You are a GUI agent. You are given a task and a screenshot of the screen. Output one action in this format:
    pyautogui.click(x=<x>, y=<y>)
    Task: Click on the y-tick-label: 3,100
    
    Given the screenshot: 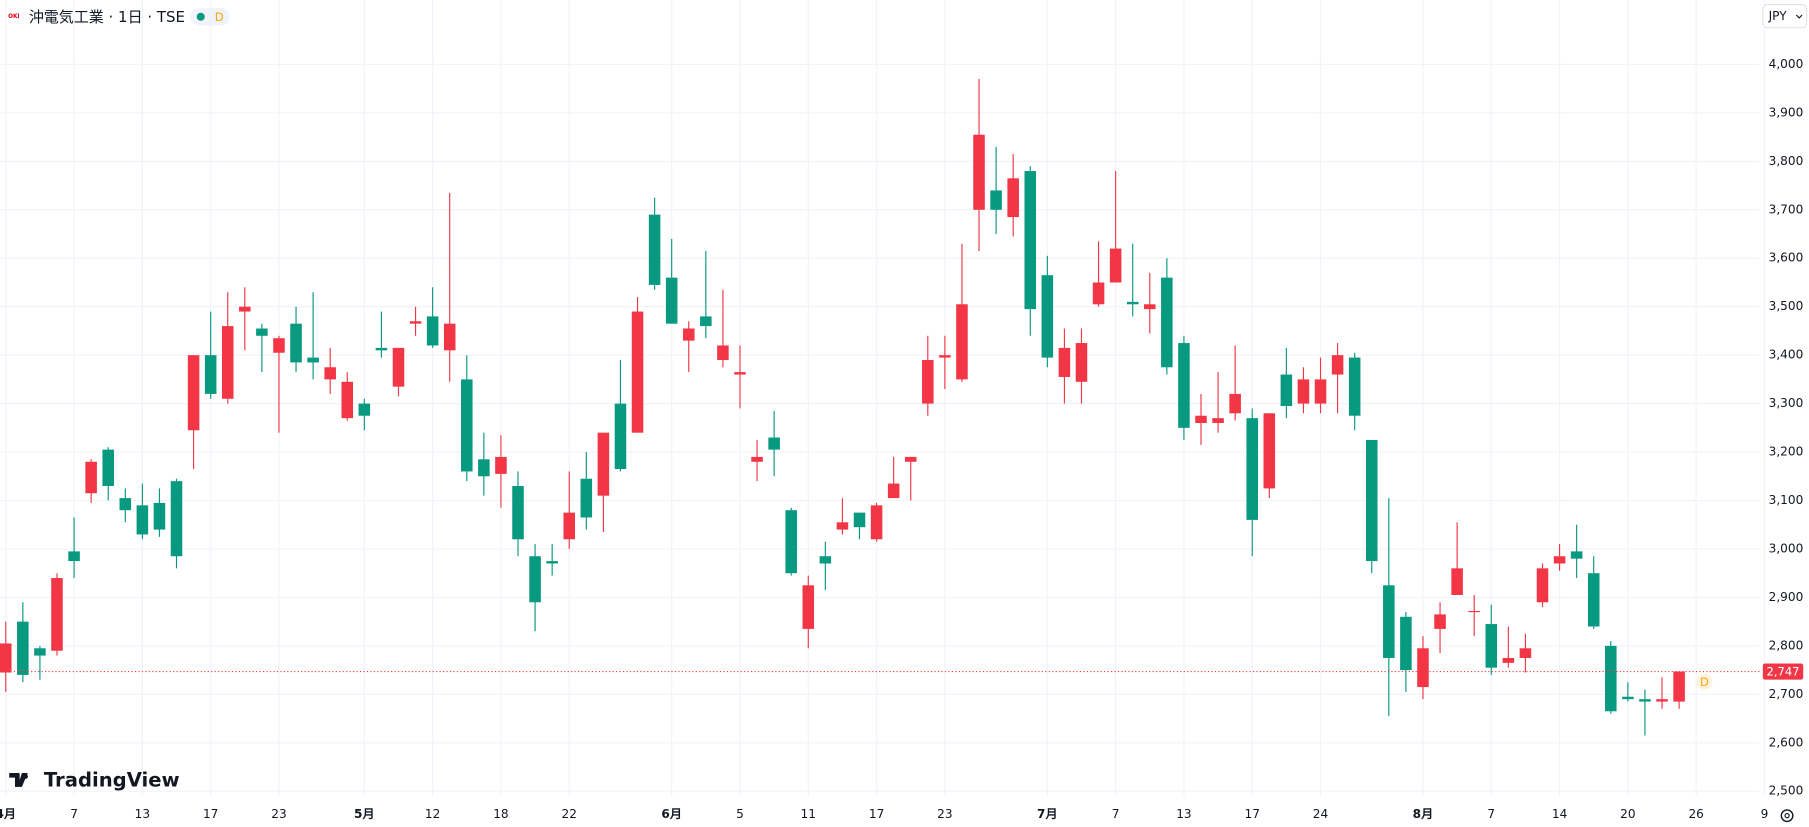 What is the action you would take?
    pyautogui.click(x=1786, y=500)
    